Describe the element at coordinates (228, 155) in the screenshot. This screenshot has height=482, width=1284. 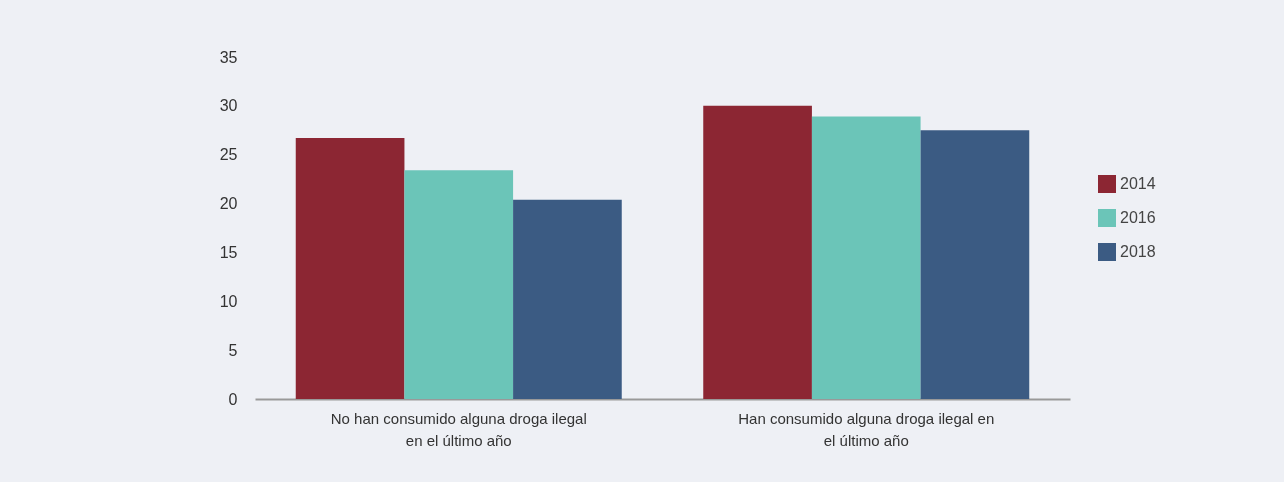
I see `y-tick-label: 25` at that location.